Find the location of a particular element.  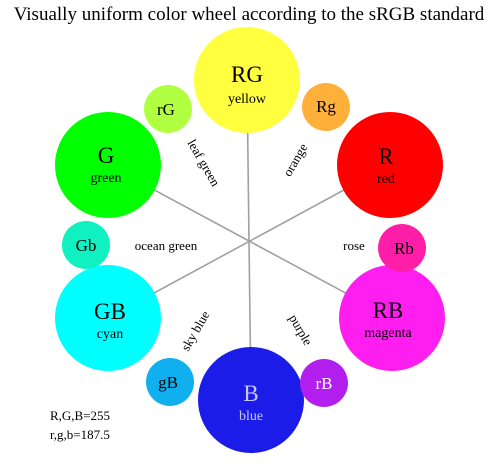

circle-leafgreen-small is located at coordinates (168, 109).